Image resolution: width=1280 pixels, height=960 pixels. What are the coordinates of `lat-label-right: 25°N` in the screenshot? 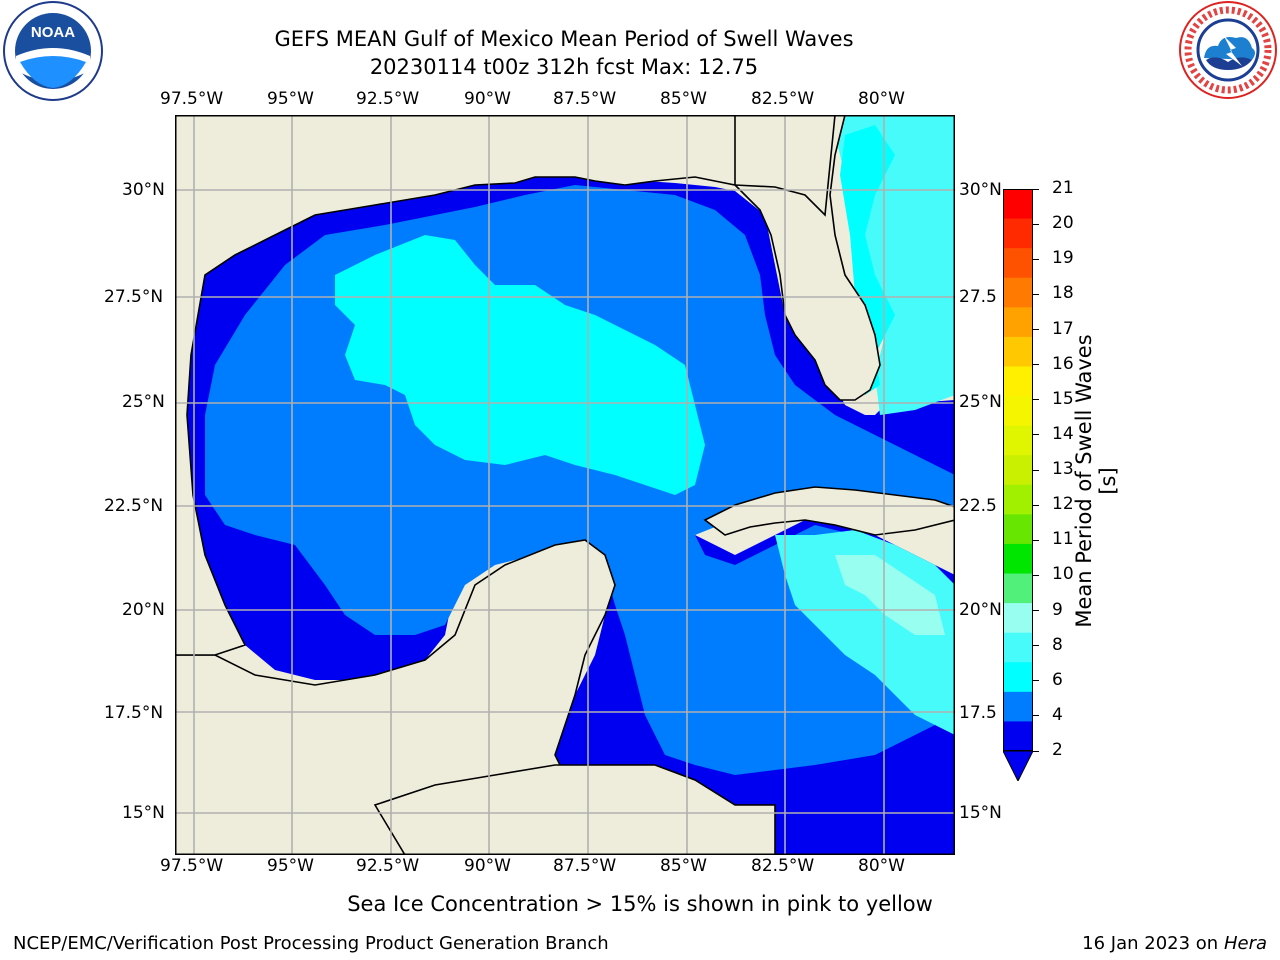 It's located at (980, 402).